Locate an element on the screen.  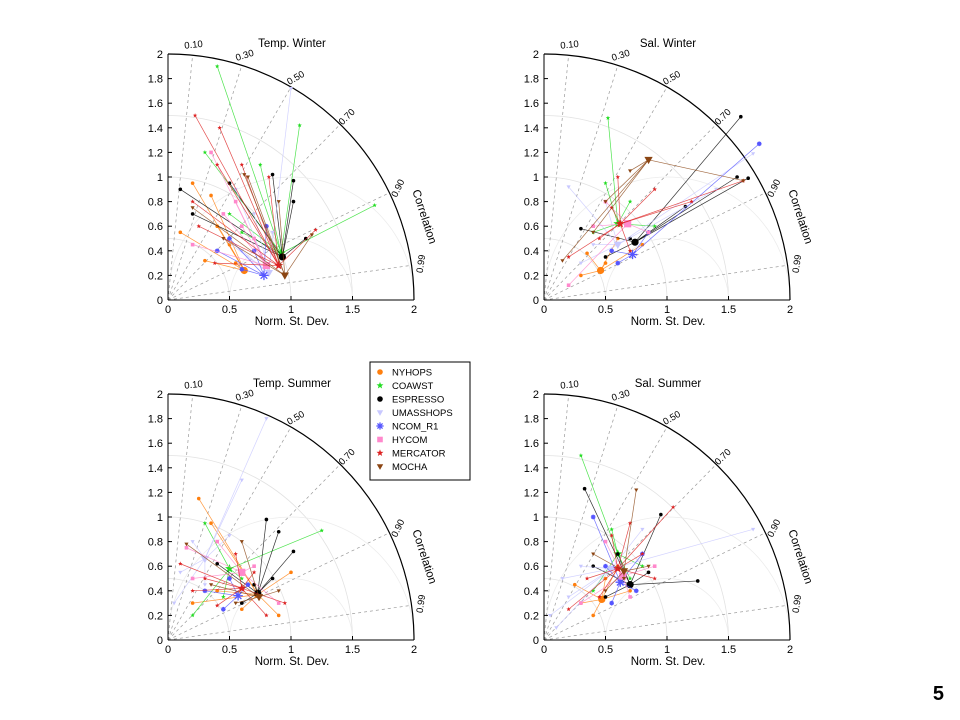
page-number: 5 is located at coordinates (938, 694).